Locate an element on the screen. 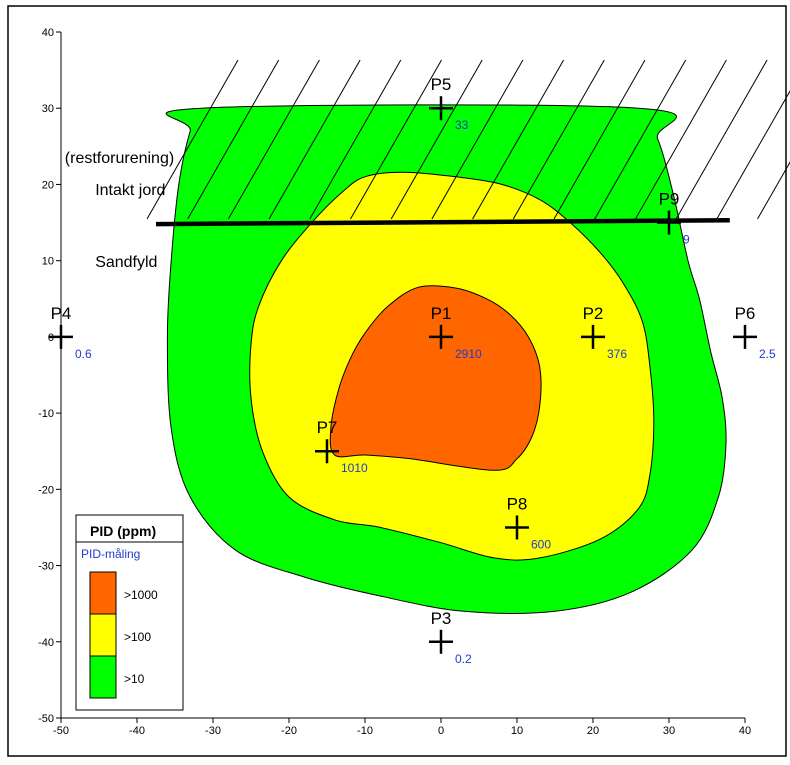 The image size is (790, 765). point-label: P5 is located at coordinates (441, 84).